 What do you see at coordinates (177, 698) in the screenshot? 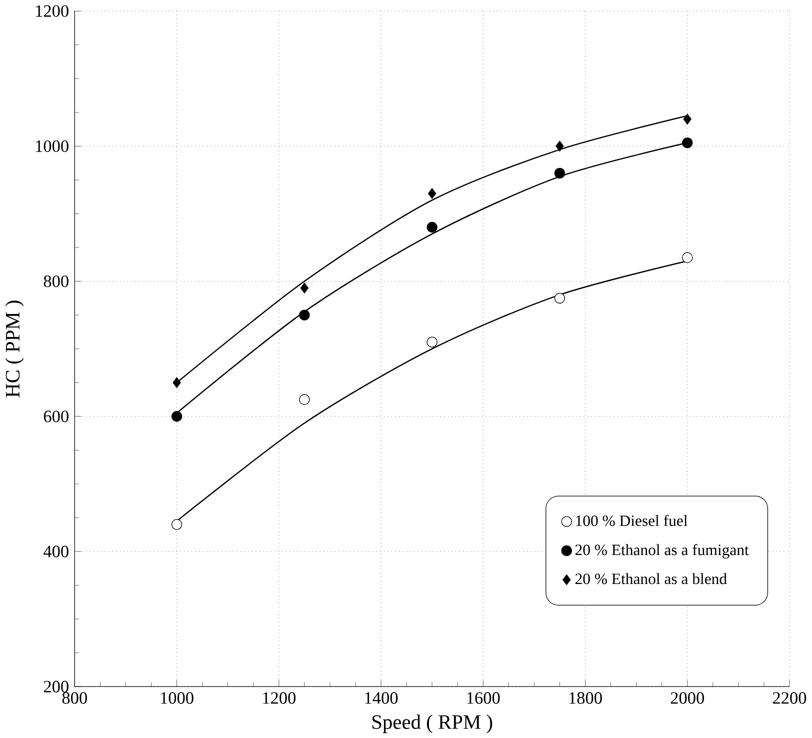
I see `x-tick-label: 1000` at bounding box center [177, 698].